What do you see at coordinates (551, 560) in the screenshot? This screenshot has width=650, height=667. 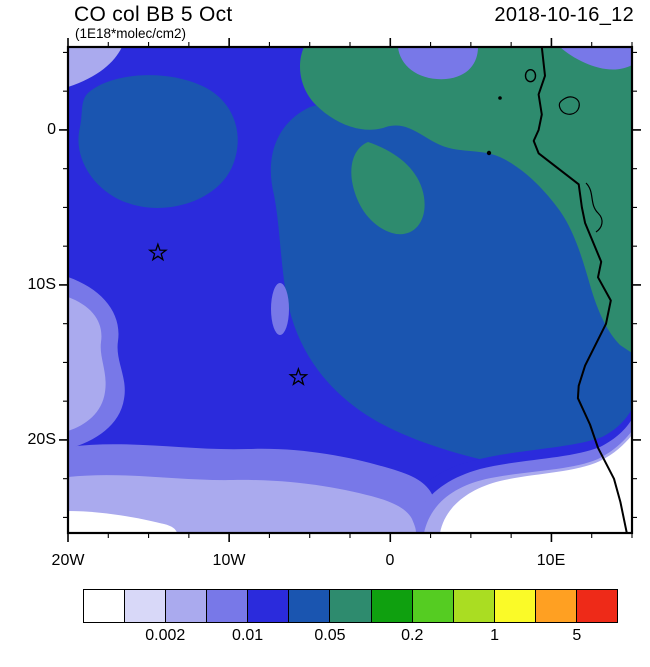 I see `x-tick-label-10e: 10E` at bounding box center [551, 560].